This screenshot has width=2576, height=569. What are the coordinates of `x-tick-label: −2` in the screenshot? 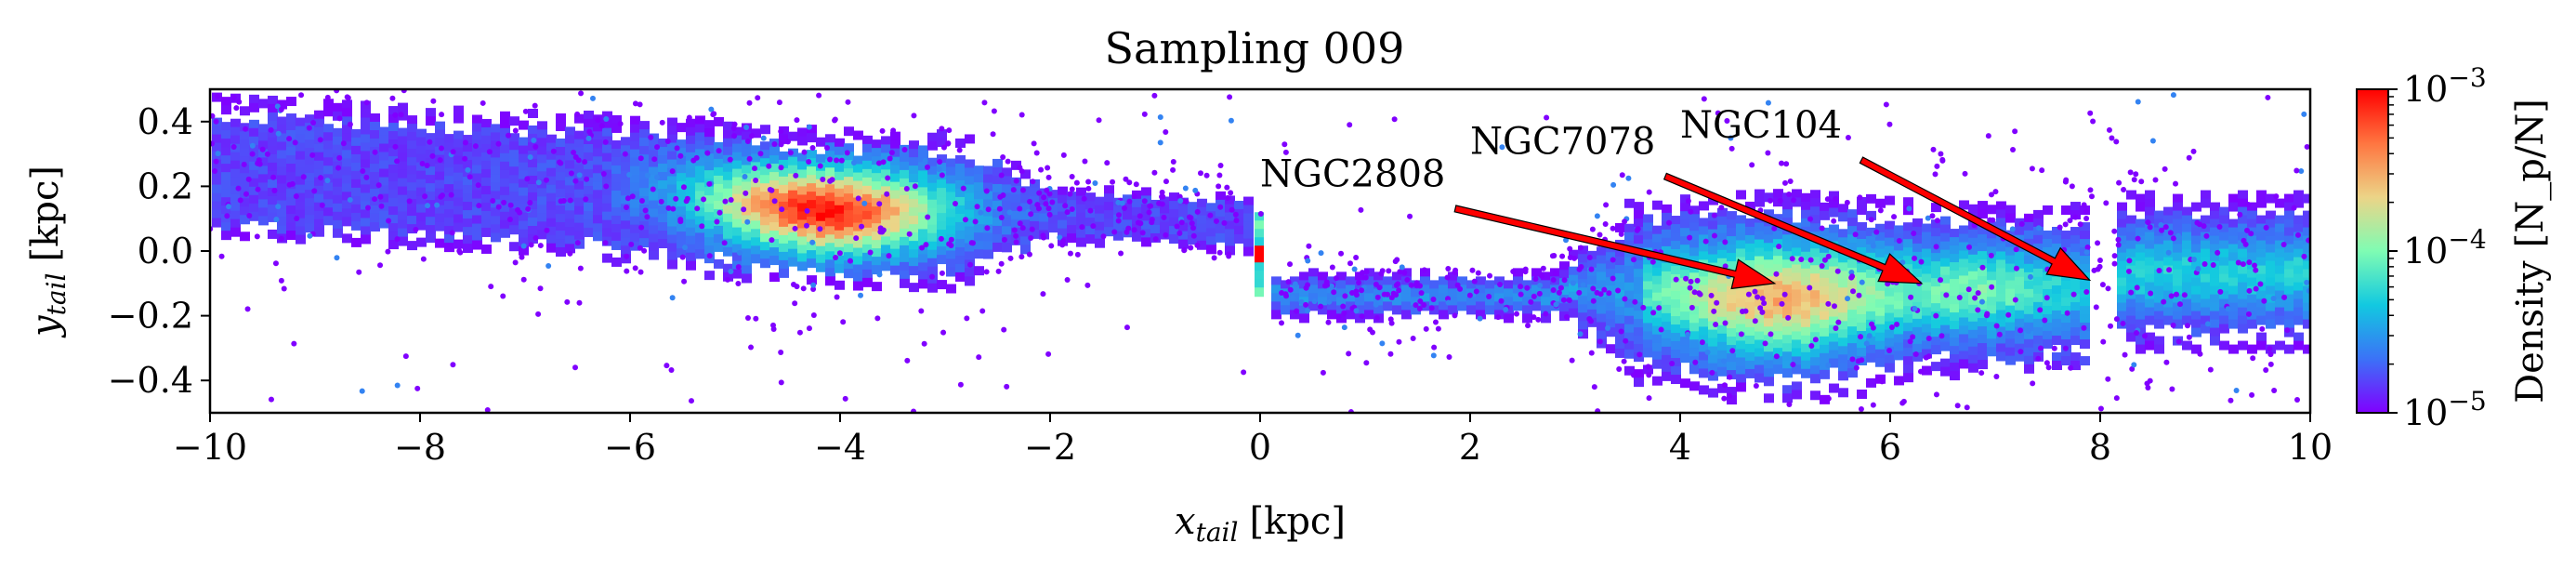 It's located at (1050, 447).